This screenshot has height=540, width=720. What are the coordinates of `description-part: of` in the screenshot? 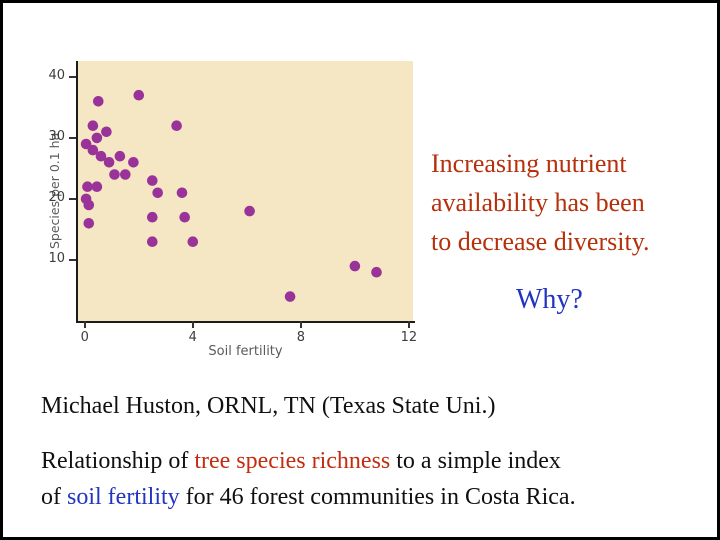 It's located at (54, 497).